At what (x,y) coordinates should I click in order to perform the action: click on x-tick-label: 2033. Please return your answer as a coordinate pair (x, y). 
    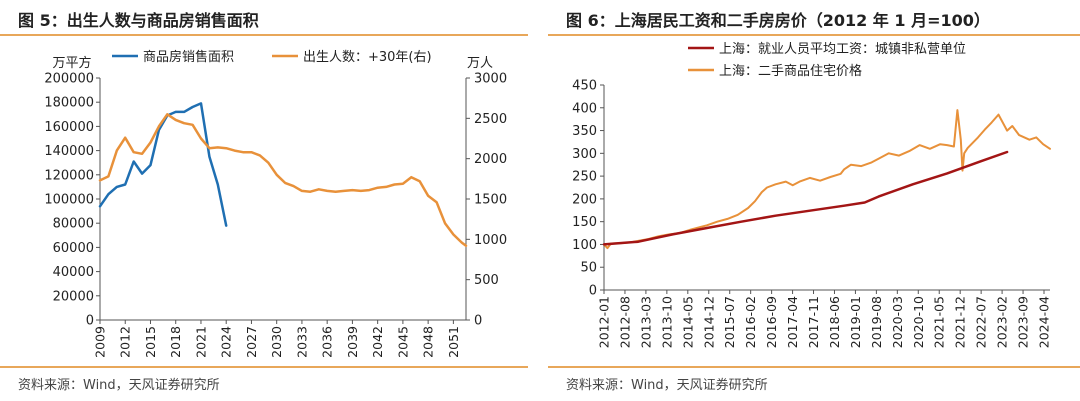
    Looking at the image, I should click on (301, 342).